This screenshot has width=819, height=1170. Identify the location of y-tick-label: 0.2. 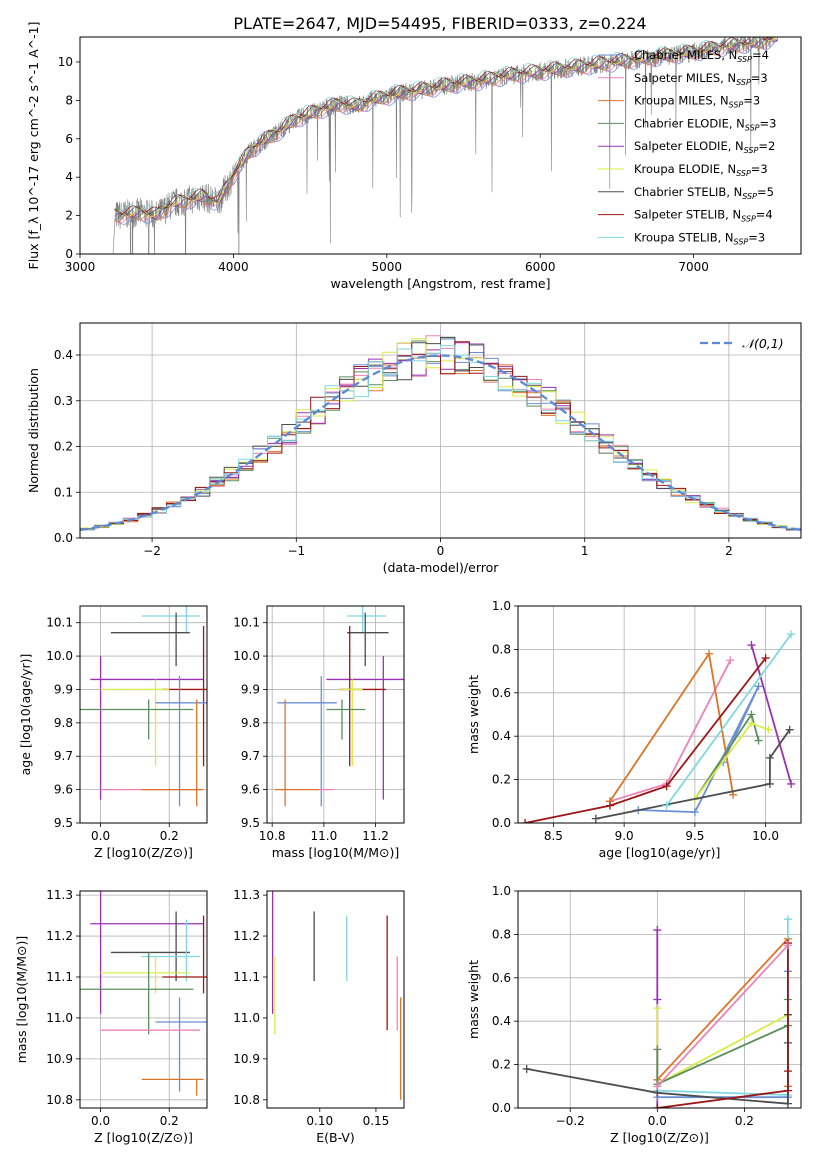
(63, 447).